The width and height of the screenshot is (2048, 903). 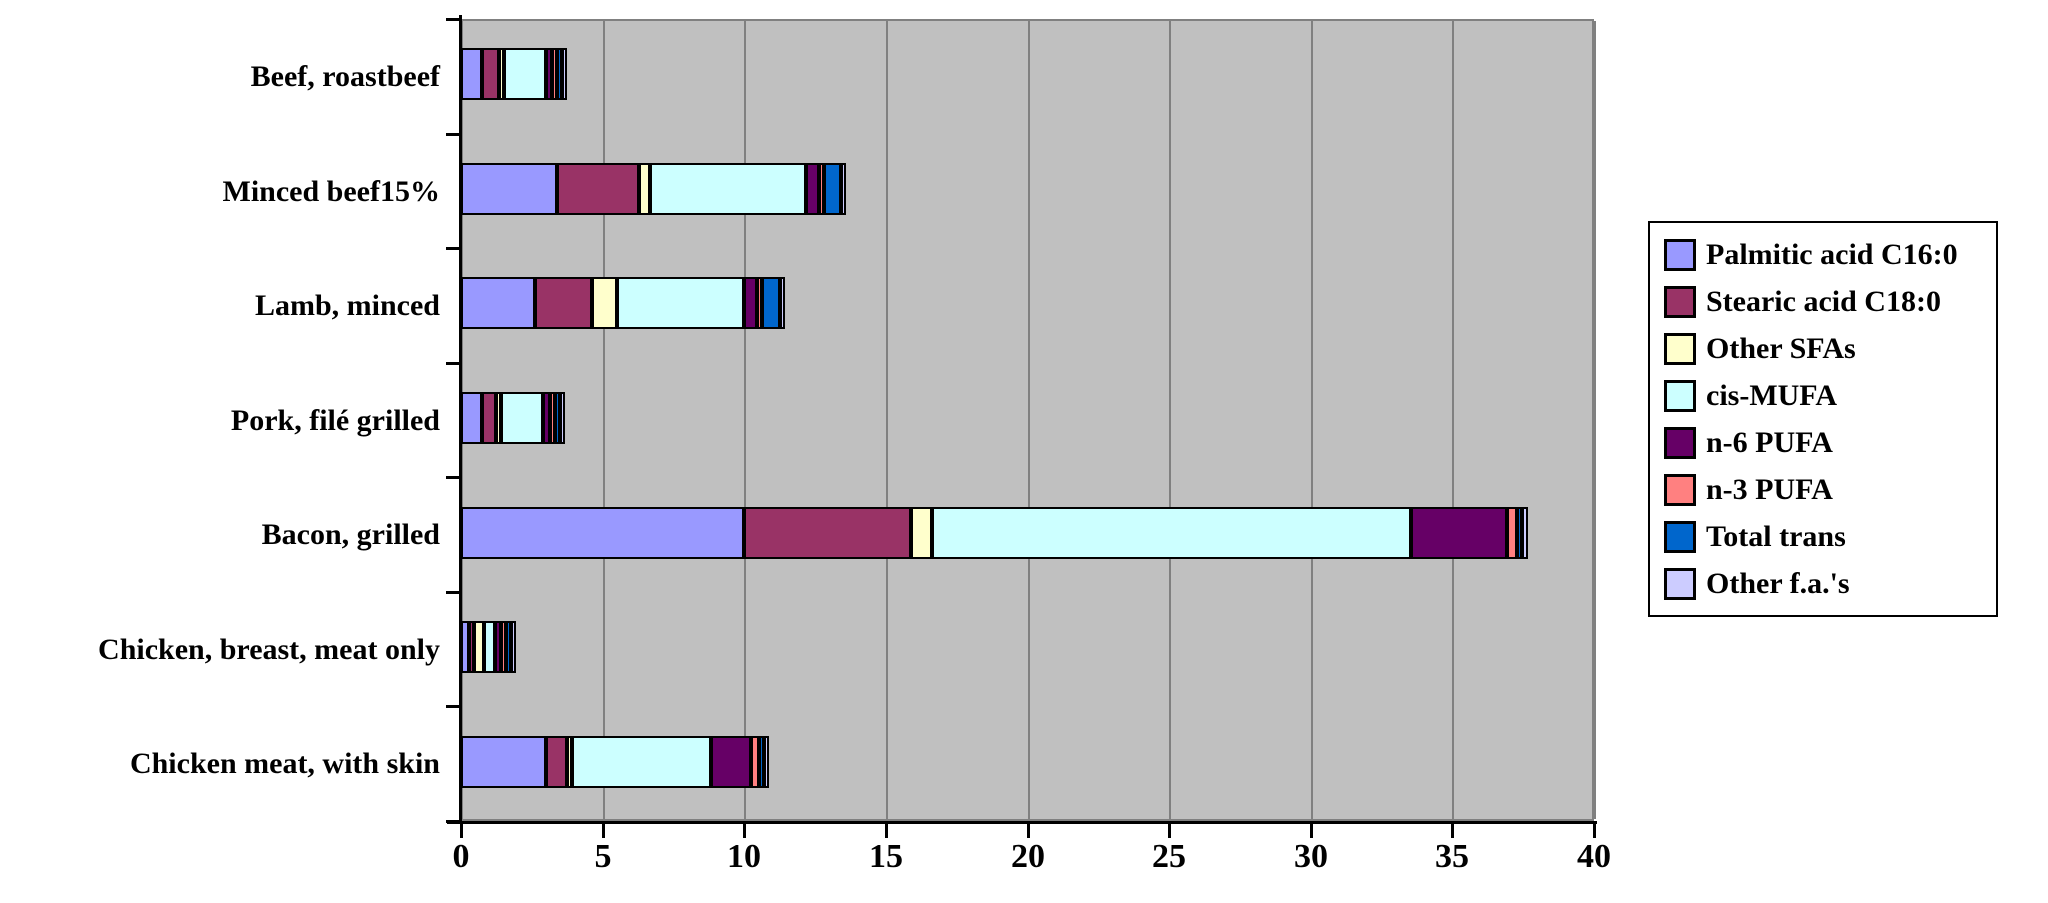 I want to click on legend-item: Stearic acid C18:0, so click(x=1827, y=301).